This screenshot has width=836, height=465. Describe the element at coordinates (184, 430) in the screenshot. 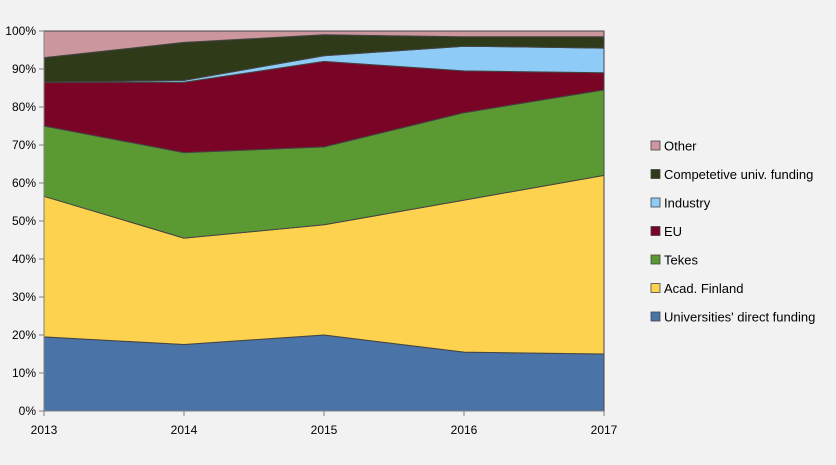

I see `x-tick-label: 2014` at that location.